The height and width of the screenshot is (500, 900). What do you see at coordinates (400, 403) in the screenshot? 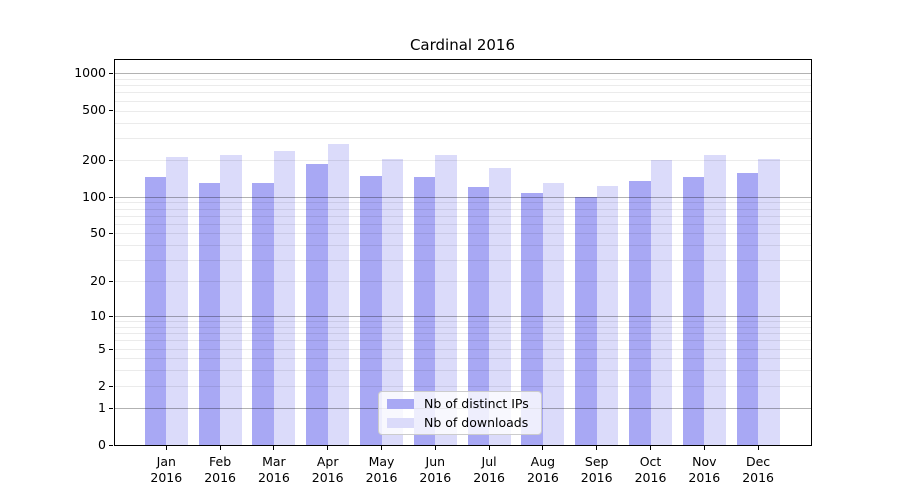
I see `legend-swatch-distinct-ips` at bounding box center [400, 403].